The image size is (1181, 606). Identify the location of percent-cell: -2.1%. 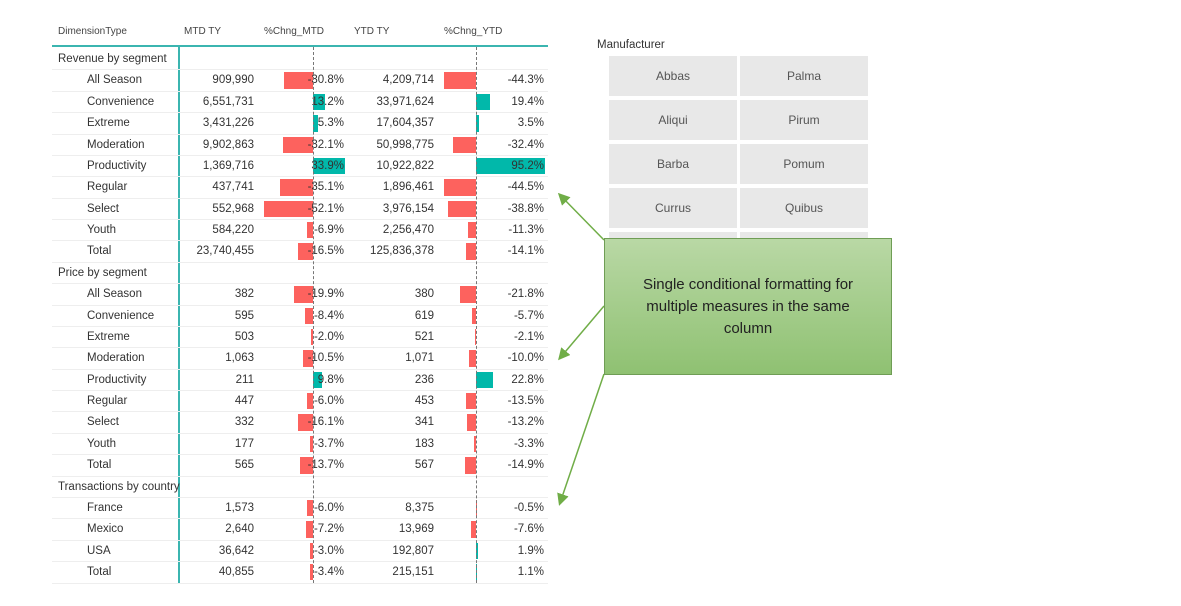
(528, 336).